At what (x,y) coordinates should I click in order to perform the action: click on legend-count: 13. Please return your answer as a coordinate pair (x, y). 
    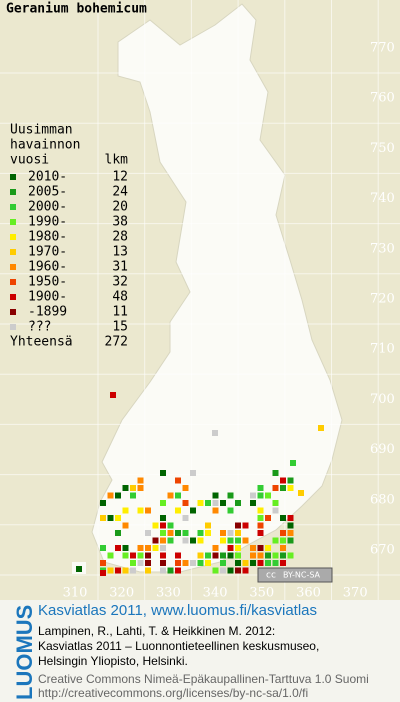
    Looking at the image, I should click on (120, 252).